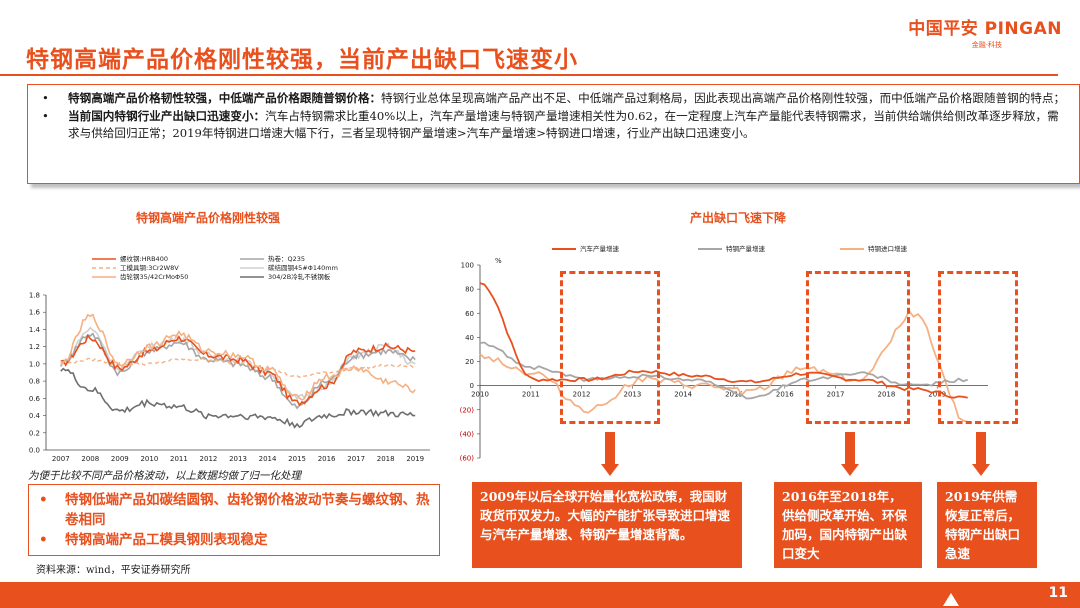 This screenshot has height=608, width=1080. I want to click on legend-label: 螺纹钢:HRB400, so click(144, 258).